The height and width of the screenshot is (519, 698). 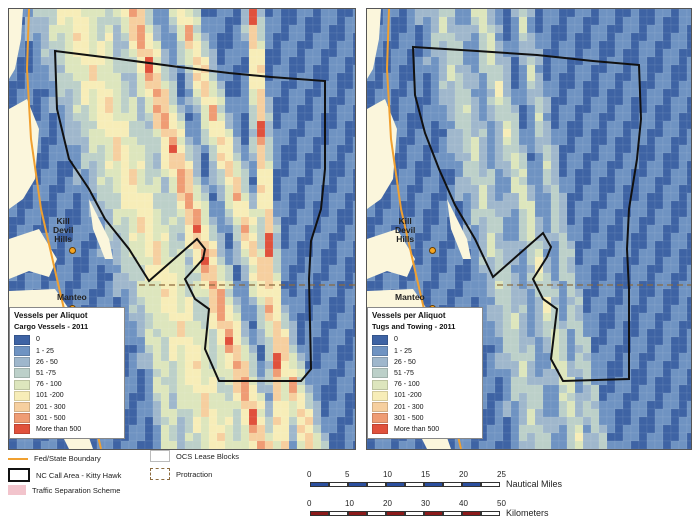 What do you see at coordinates (67, 384) in the screenshot?
I see `legend-row: 76 - 100` at bounding box center [67, 384].